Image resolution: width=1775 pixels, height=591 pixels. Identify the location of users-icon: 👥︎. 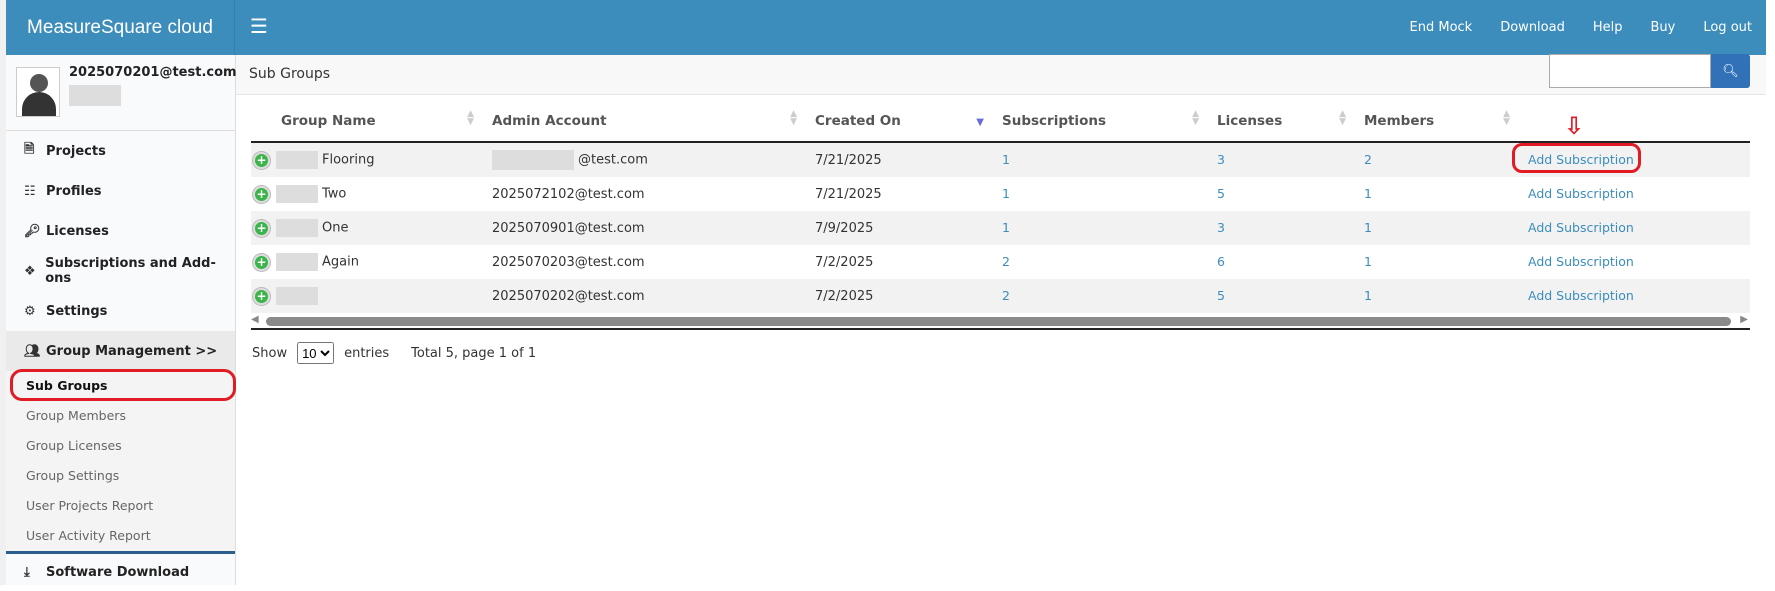
(32, 351).